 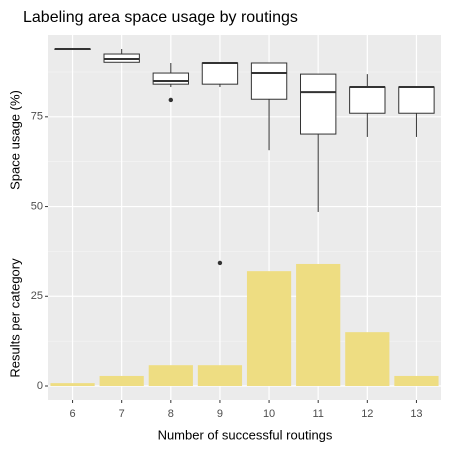 What do you see at coordinates (269, 414) in the screenshot?
I see `x-tick-label: 10` at bounding box center [269, 414].